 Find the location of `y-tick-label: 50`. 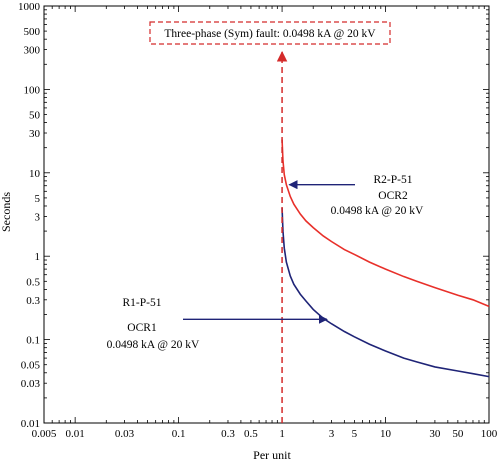

y-tick-label: 50 is located at coordinates (35, 116).